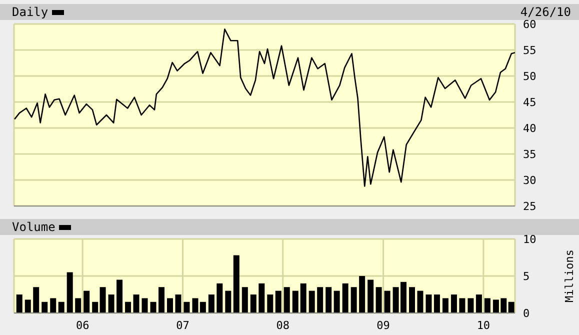 The image size is (579, 335). I want to click on x-tick-label: 06, so click(83, 325).